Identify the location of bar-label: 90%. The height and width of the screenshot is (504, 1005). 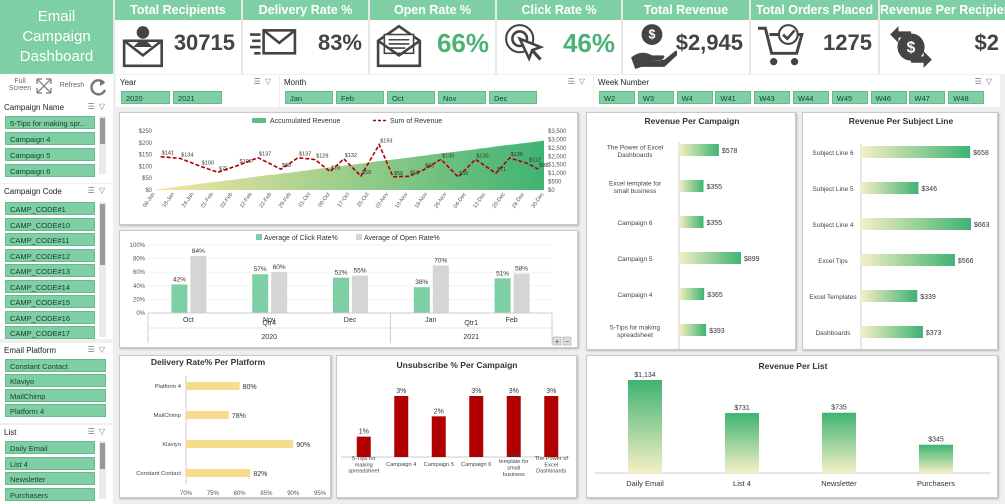
(303, 445).